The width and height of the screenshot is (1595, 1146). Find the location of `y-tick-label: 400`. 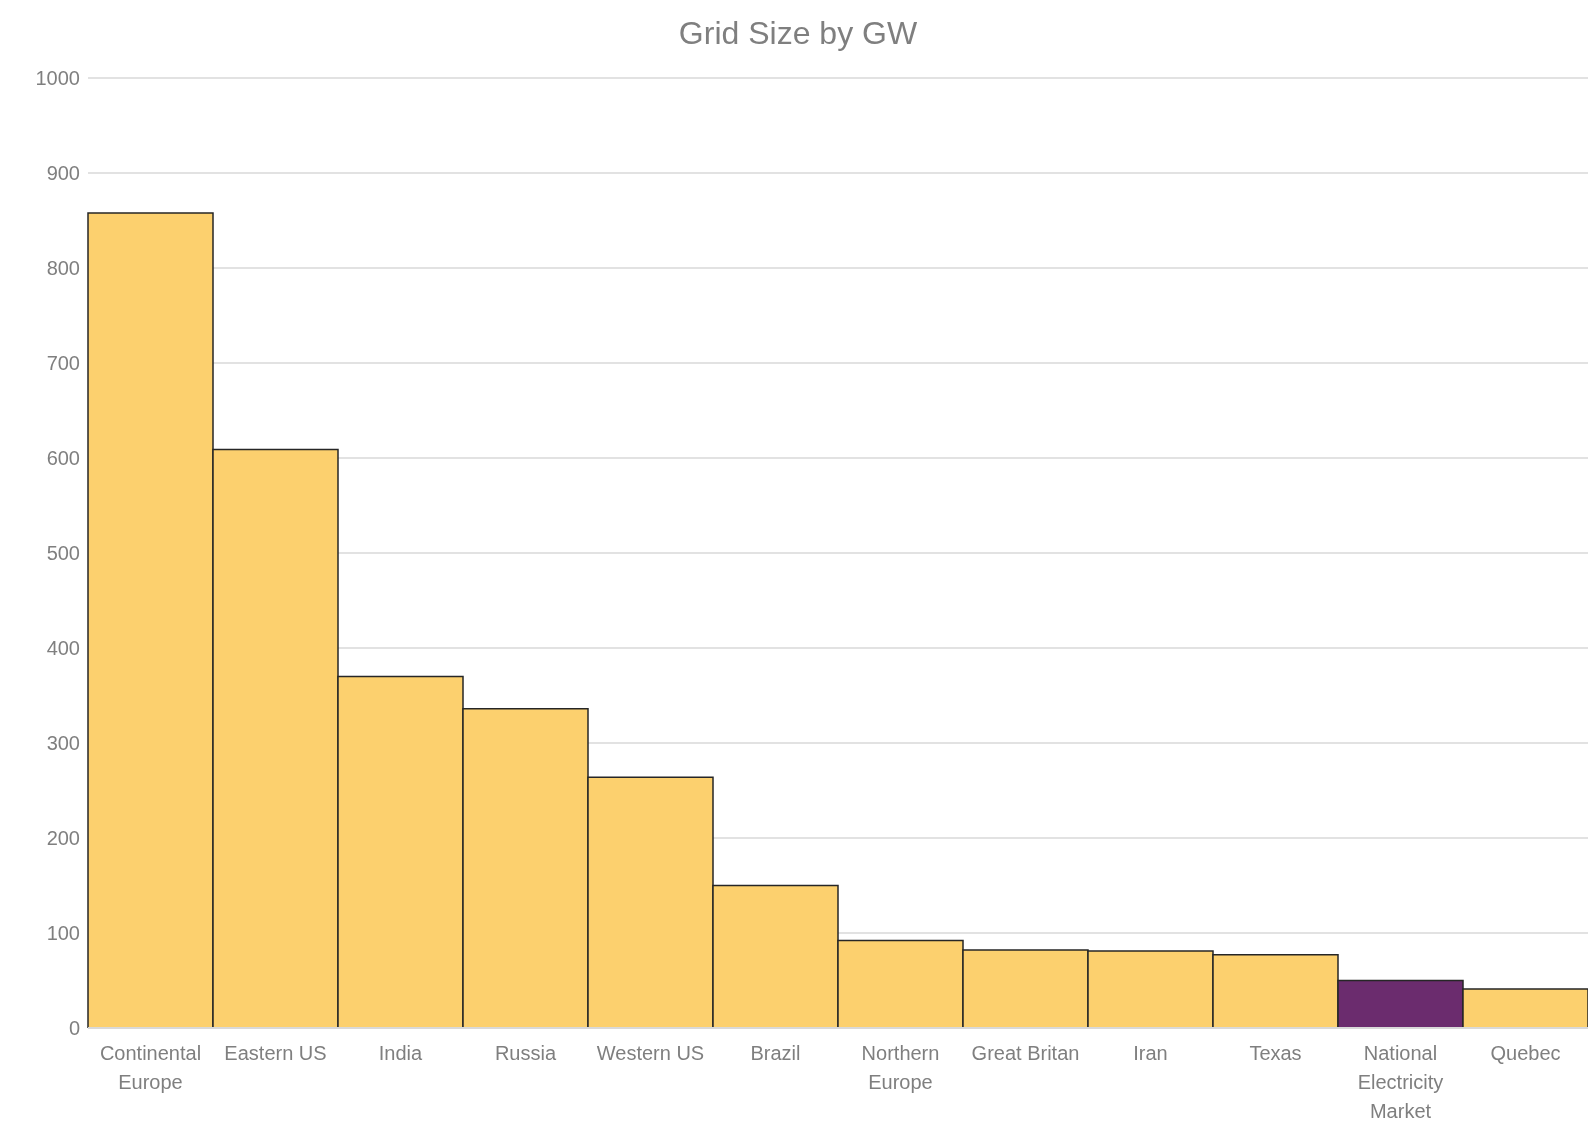

y-tick-label: 400 is located at coordinates (63, 648).